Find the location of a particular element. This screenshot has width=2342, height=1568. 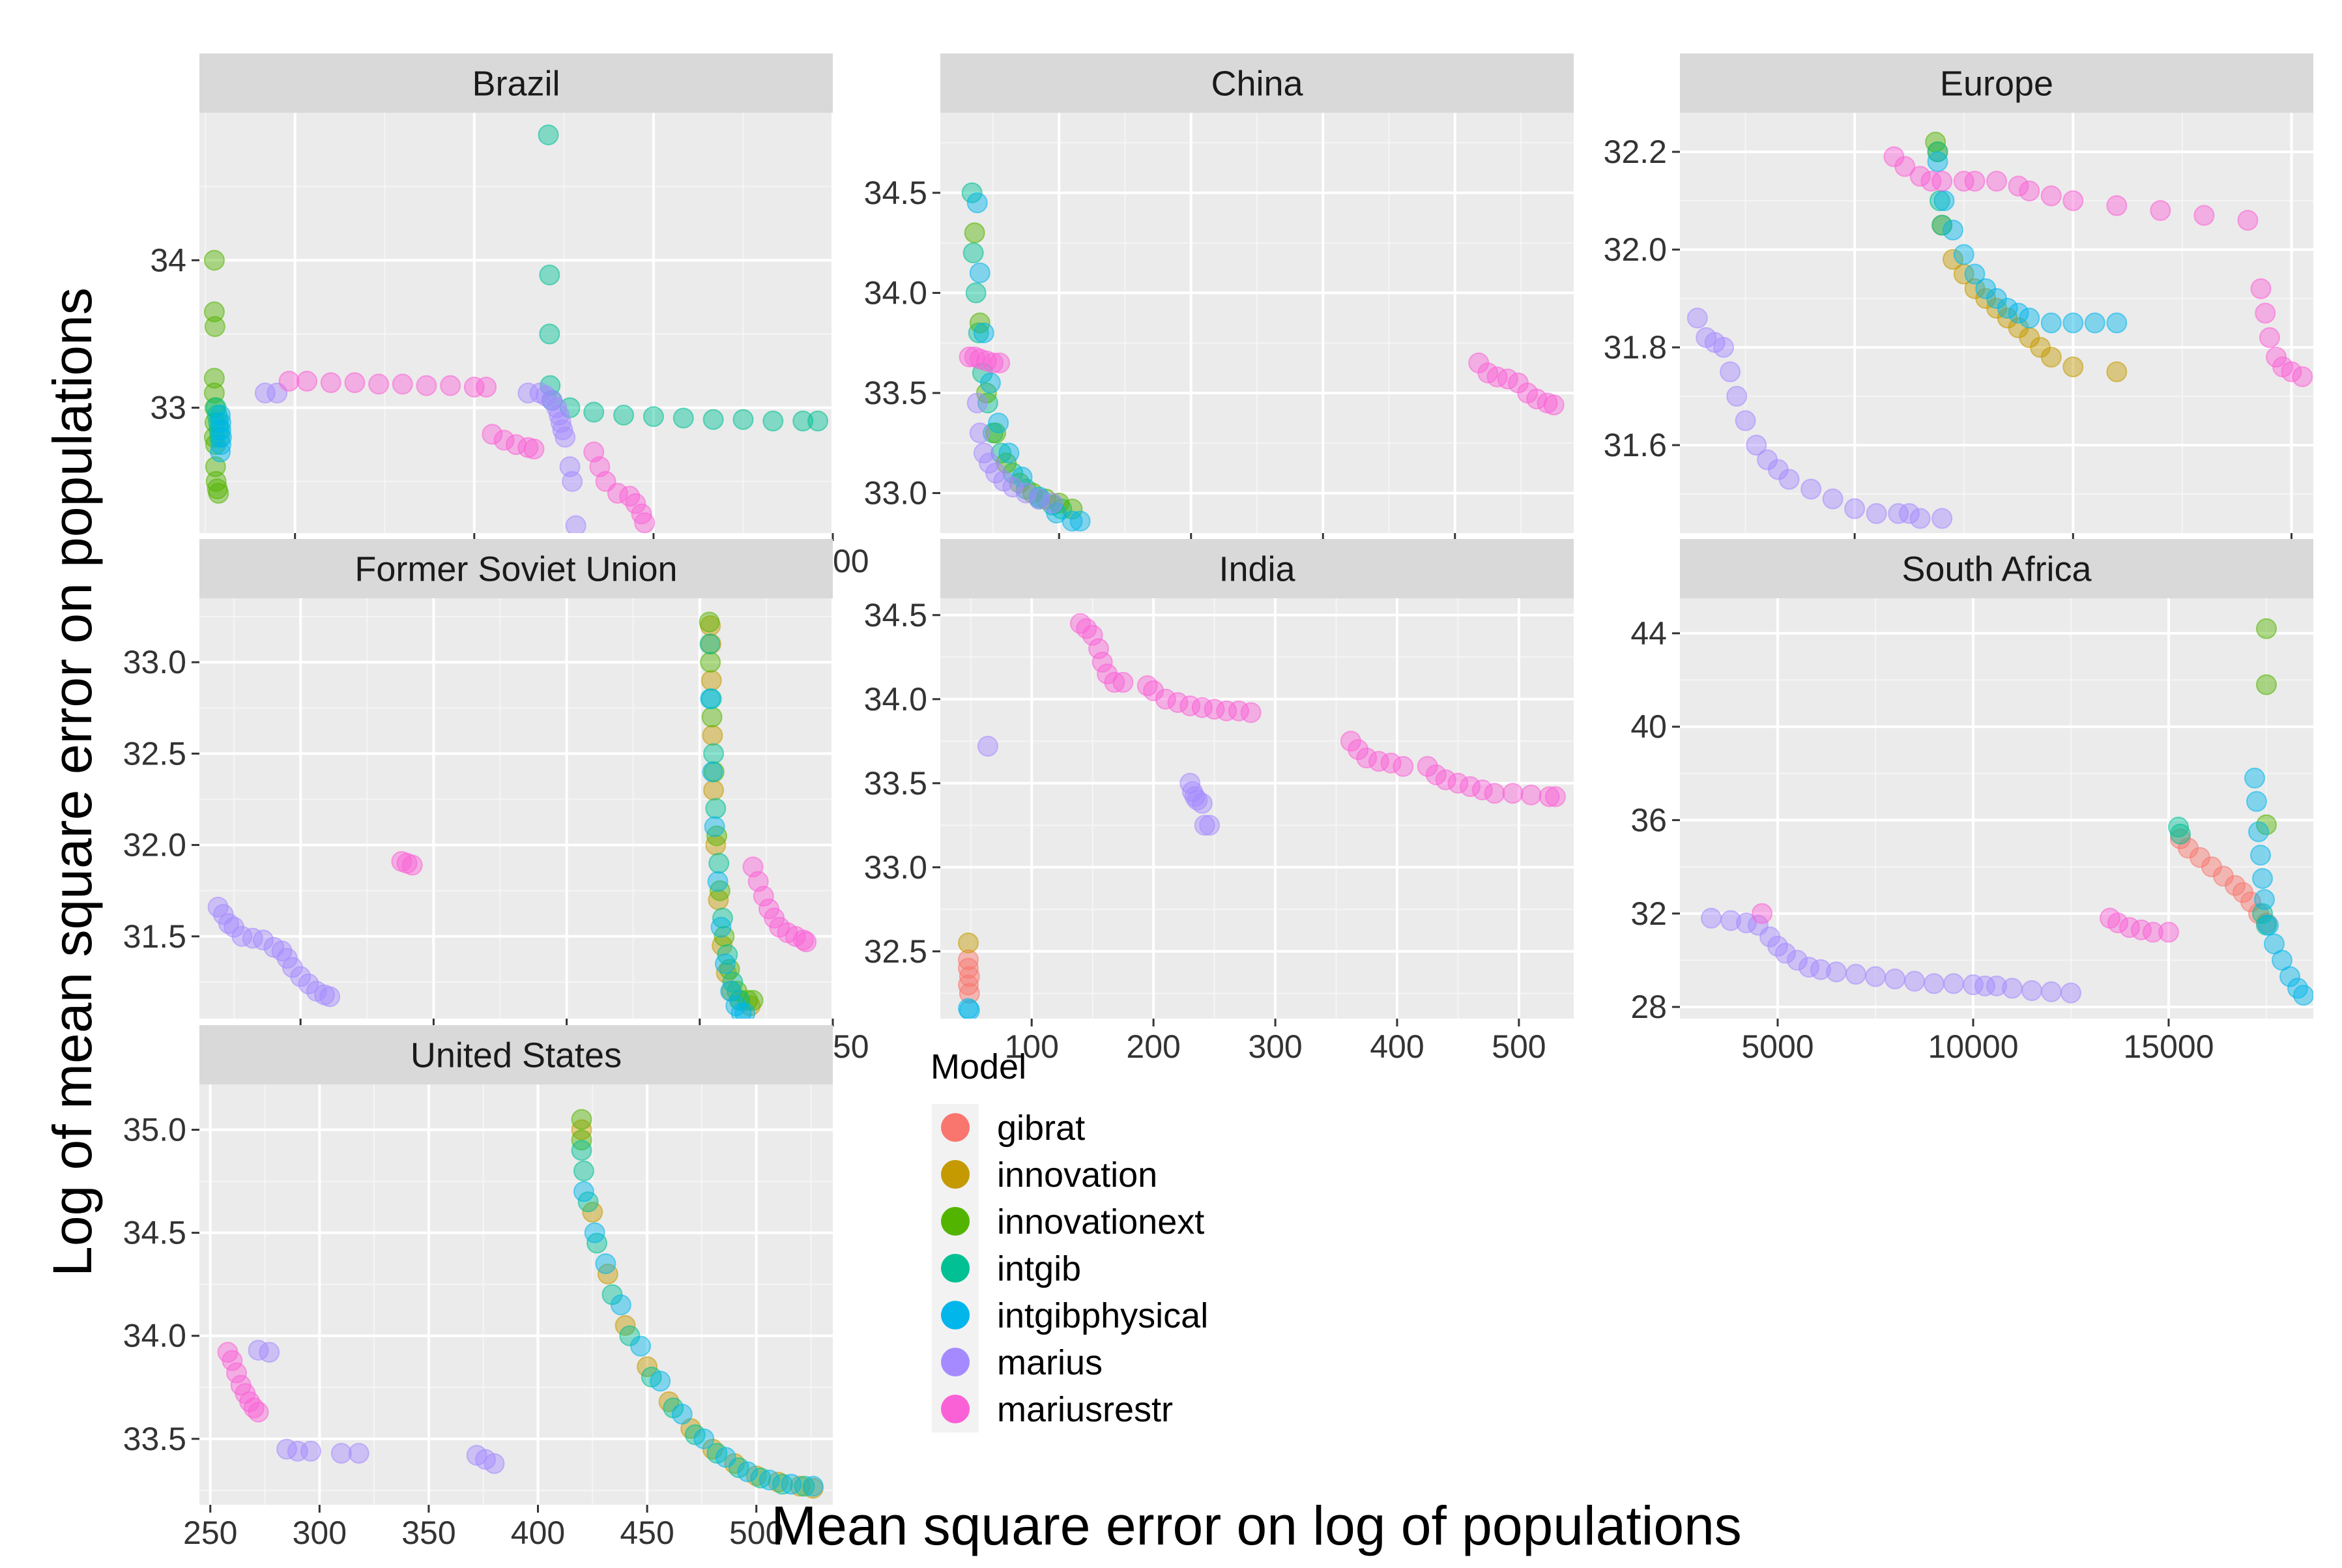

series-intgibphysical is located at coordinates (698, 1339).